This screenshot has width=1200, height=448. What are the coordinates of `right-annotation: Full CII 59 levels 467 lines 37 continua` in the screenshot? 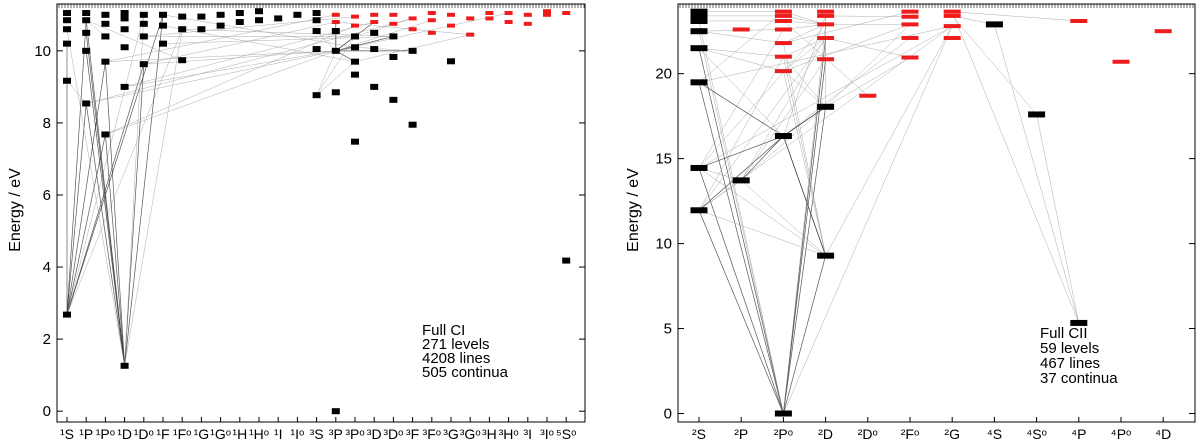 It's located at (1079, 356).